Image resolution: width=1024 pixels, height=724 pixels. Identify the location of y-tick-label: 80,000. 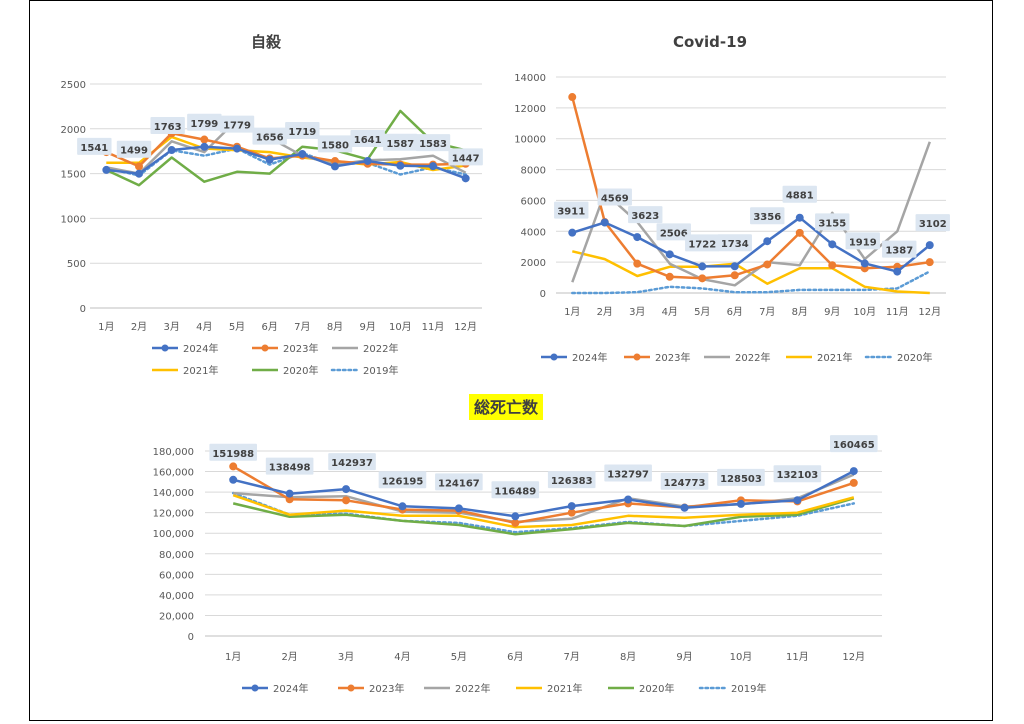
(176, 555).